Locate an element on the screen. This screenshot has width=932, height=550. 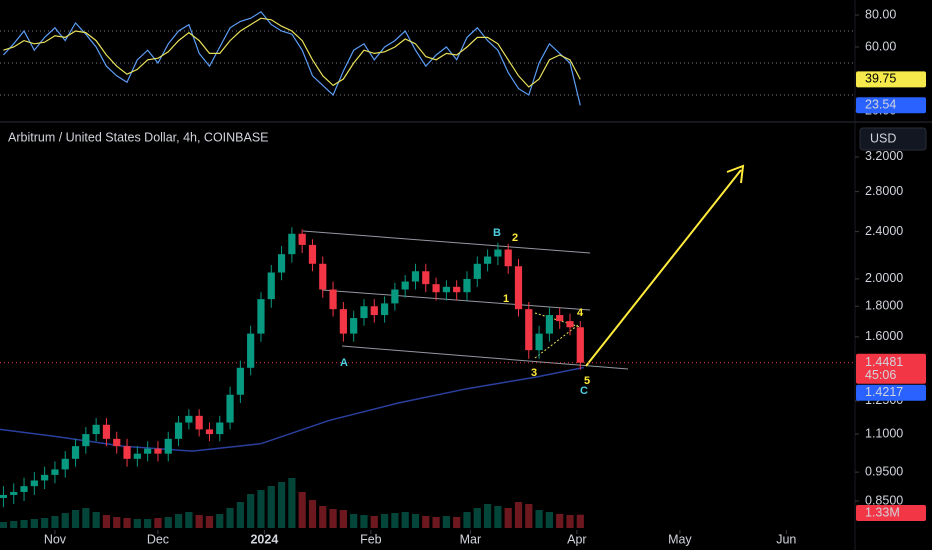
wave-label: 2 is located at coordinates (515, 238).